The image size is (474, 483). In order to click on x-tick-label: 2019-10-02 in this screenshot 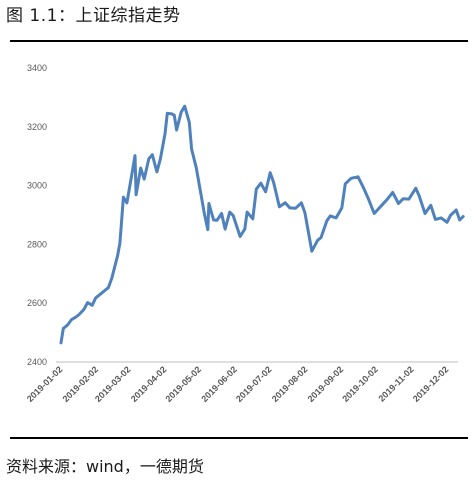, I will do `click(360, 384)`.